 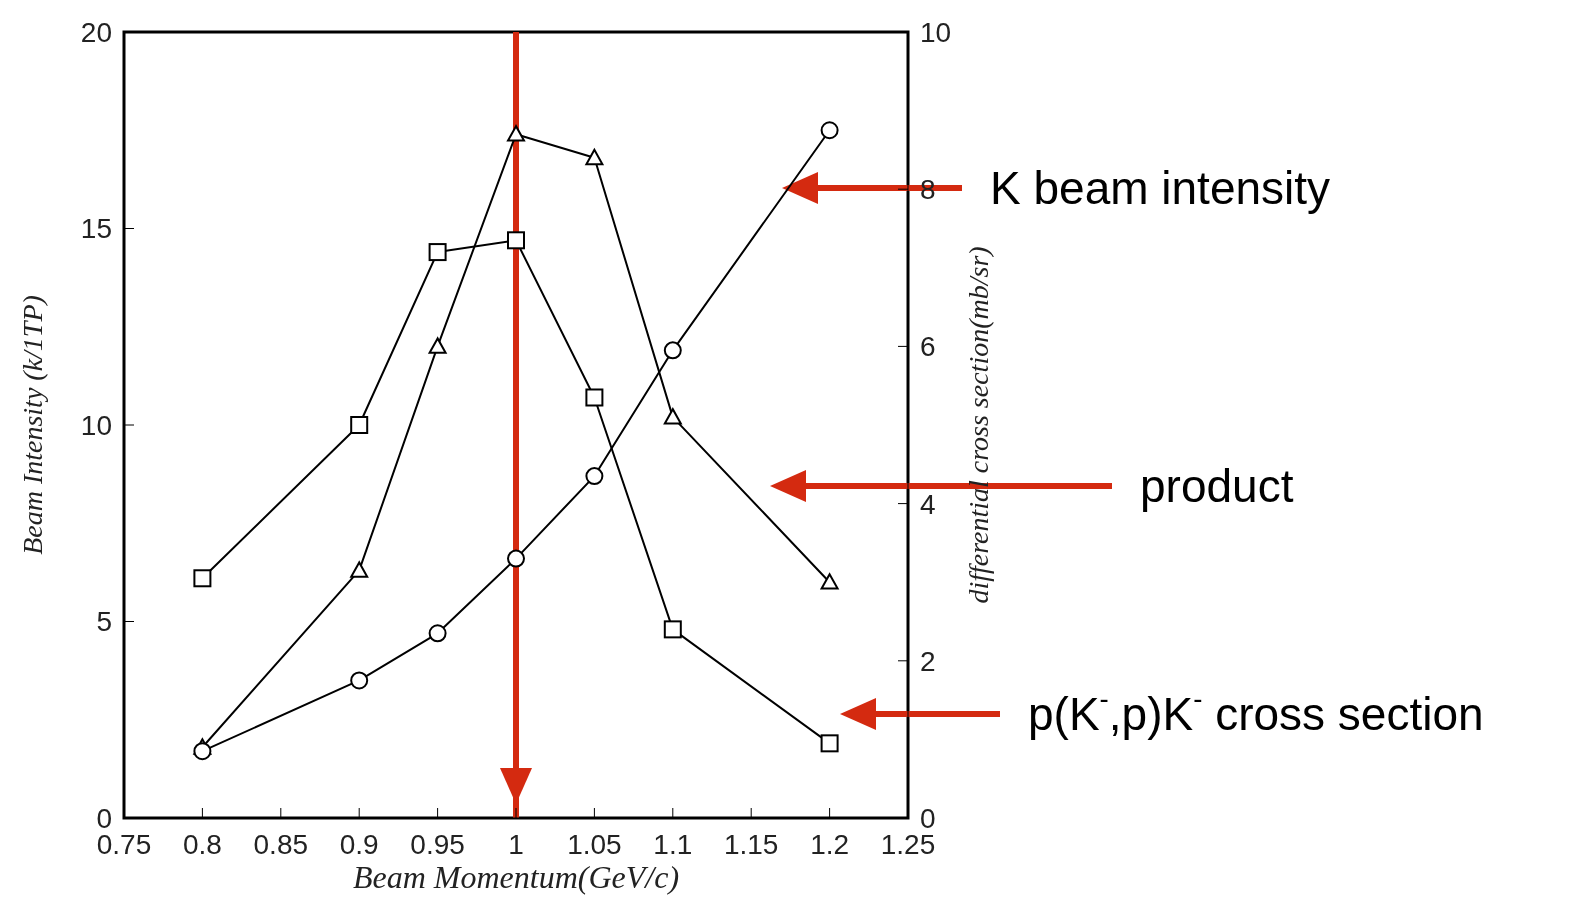 I want to click on y2-axis-title: differential cross section(mb/sr), so click(x=978, y=425).